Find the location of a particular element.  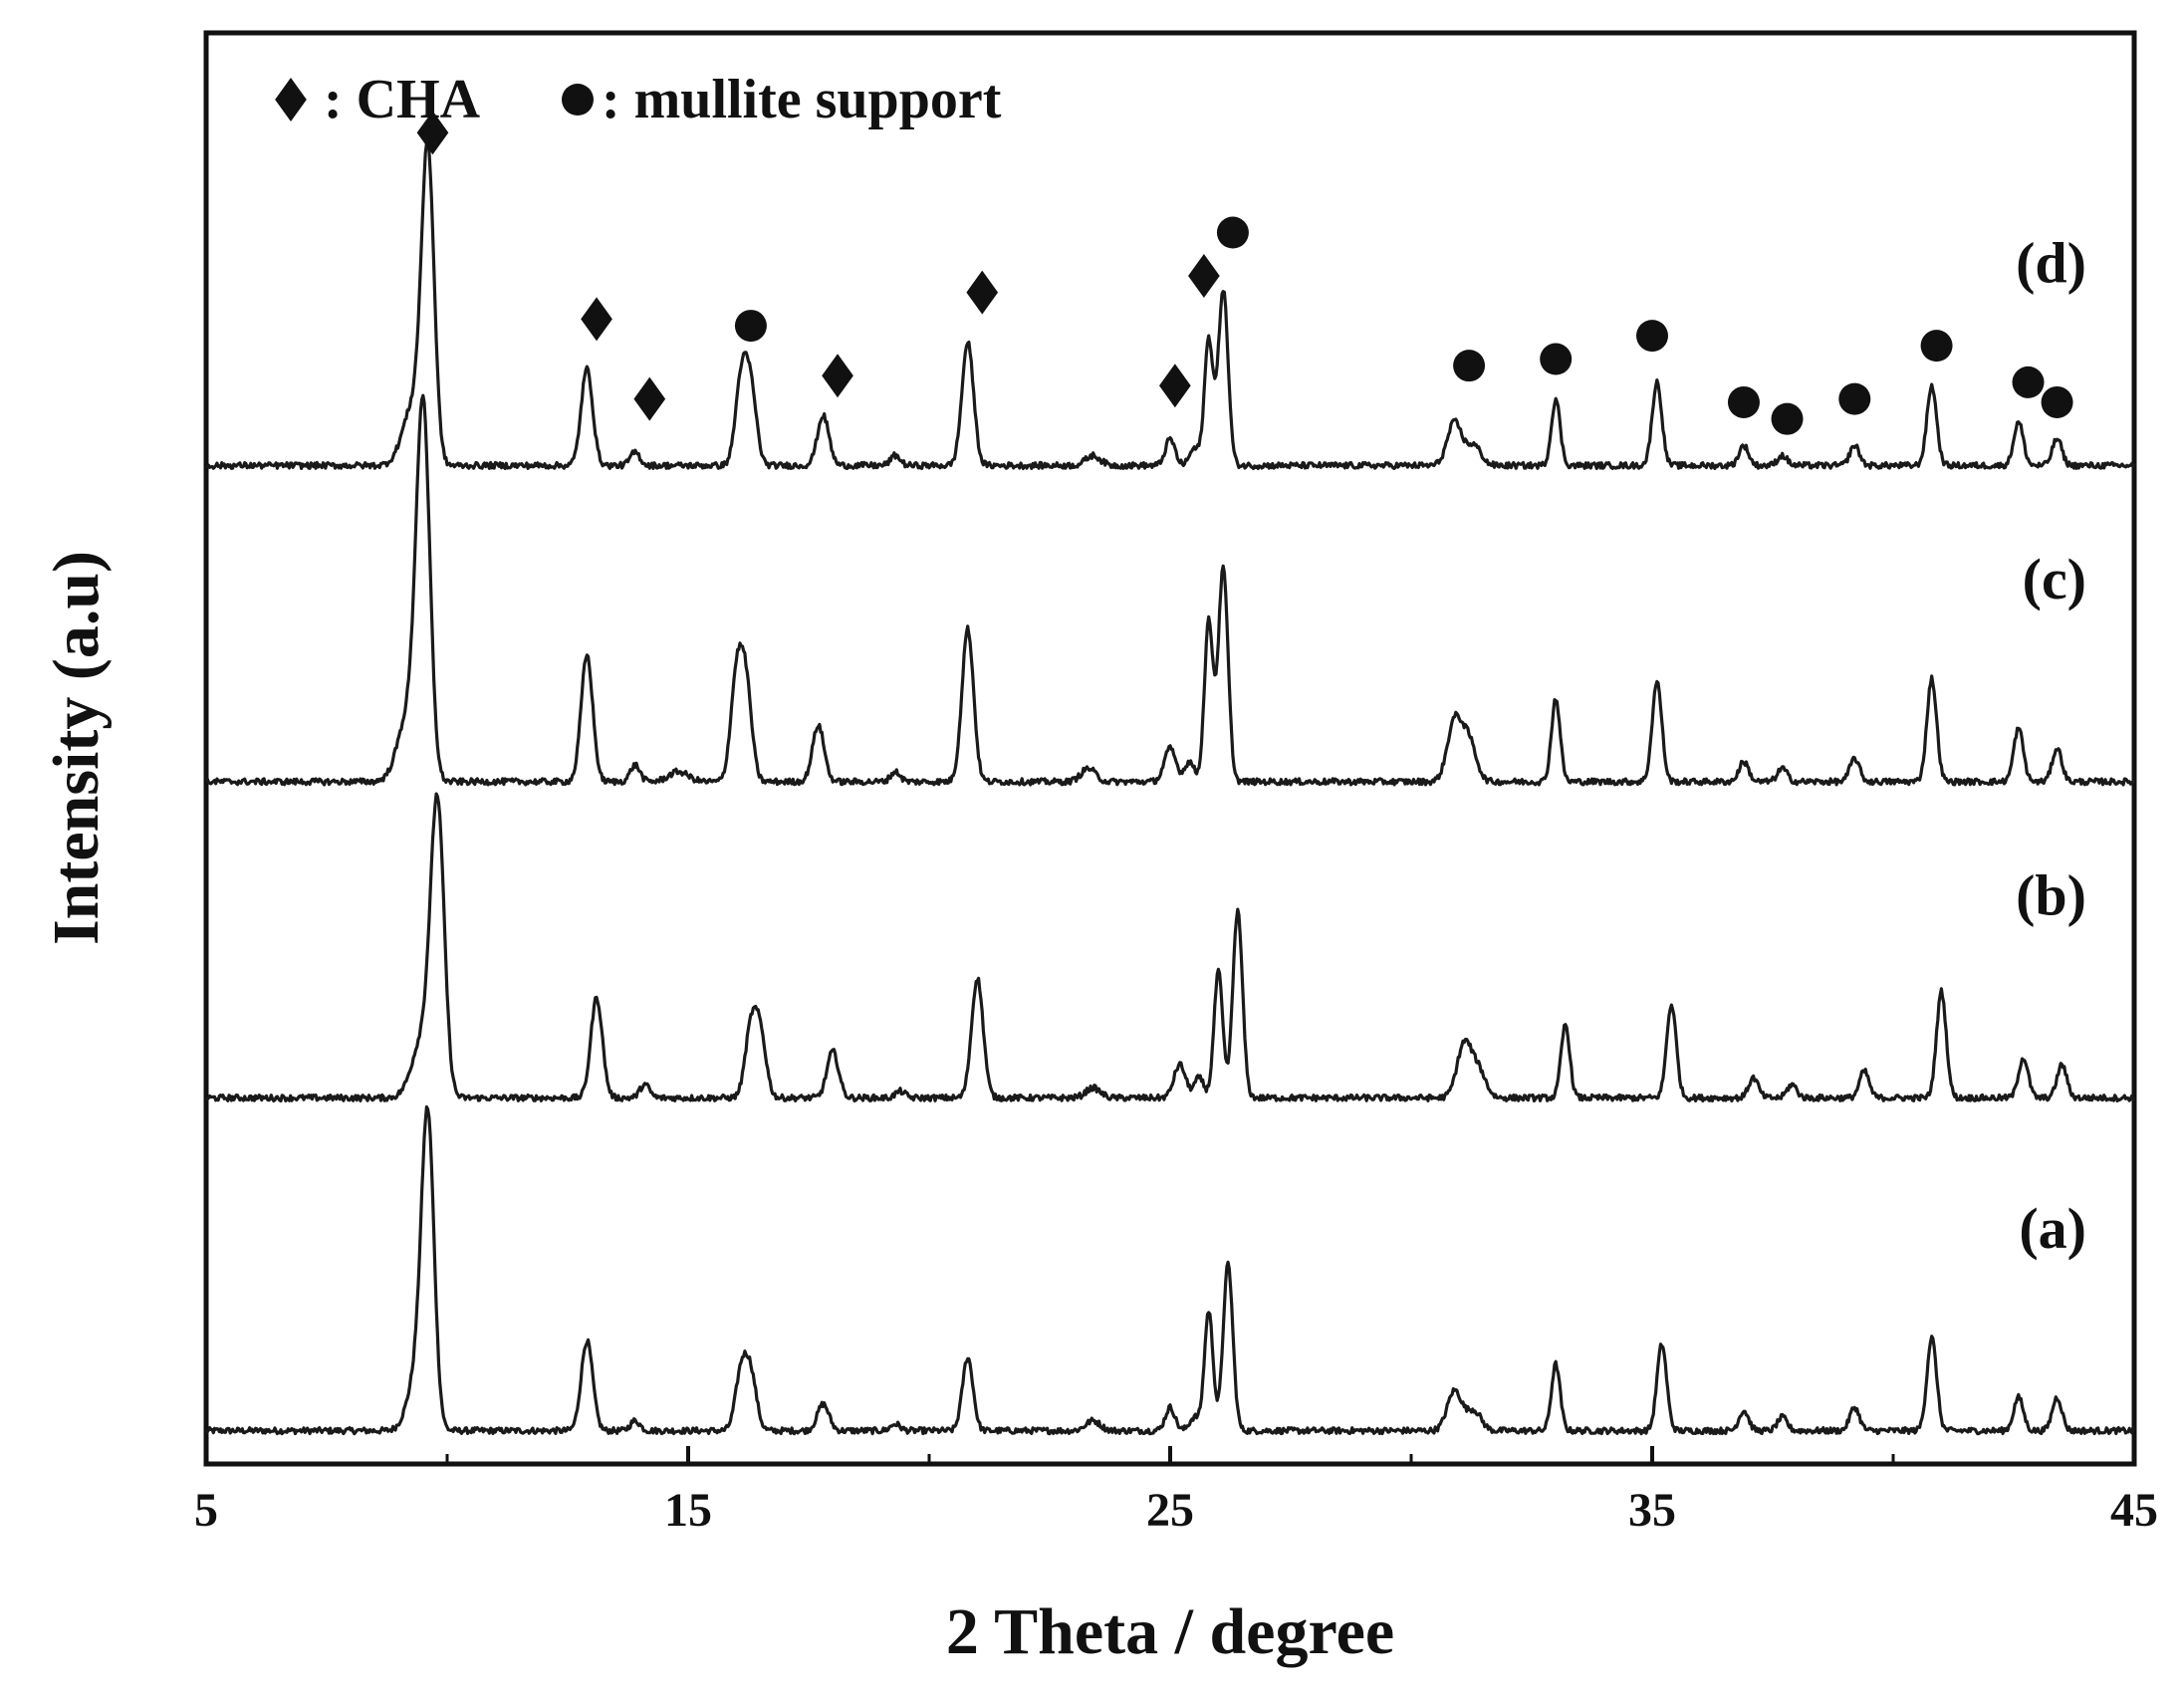

series-label-3: (d) is located at coordinates (2051, 264).